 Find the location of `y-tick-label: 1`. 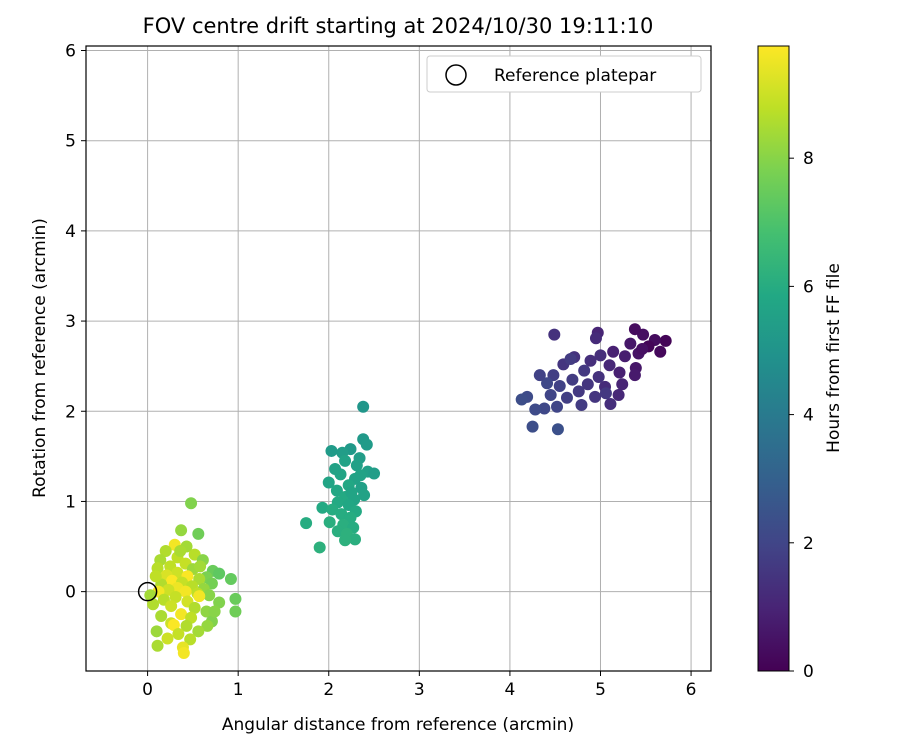

y-tick-label: 1 is located at coordinates (70, 502).